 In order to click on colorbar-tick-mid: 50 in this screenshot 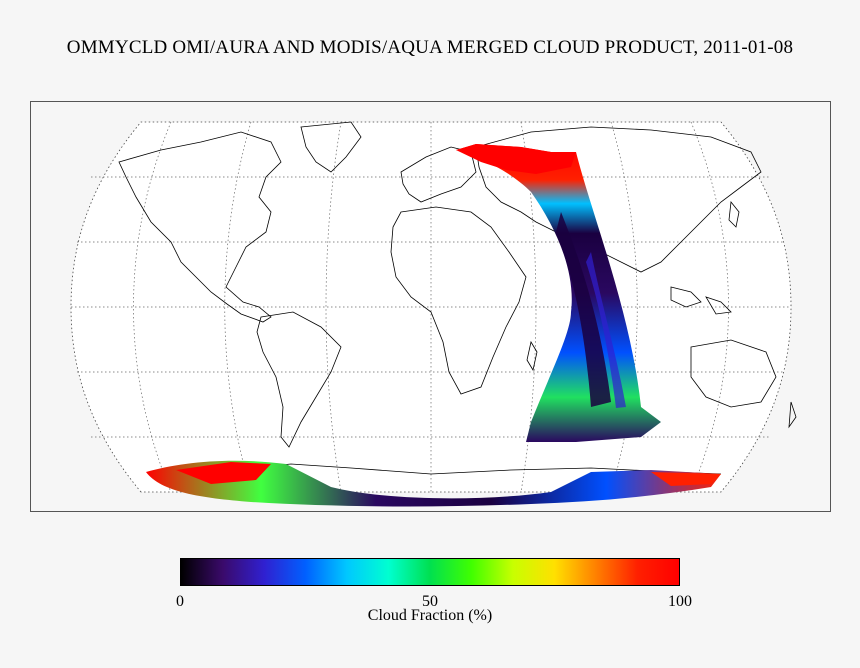, I will do `click(430, 601)`.